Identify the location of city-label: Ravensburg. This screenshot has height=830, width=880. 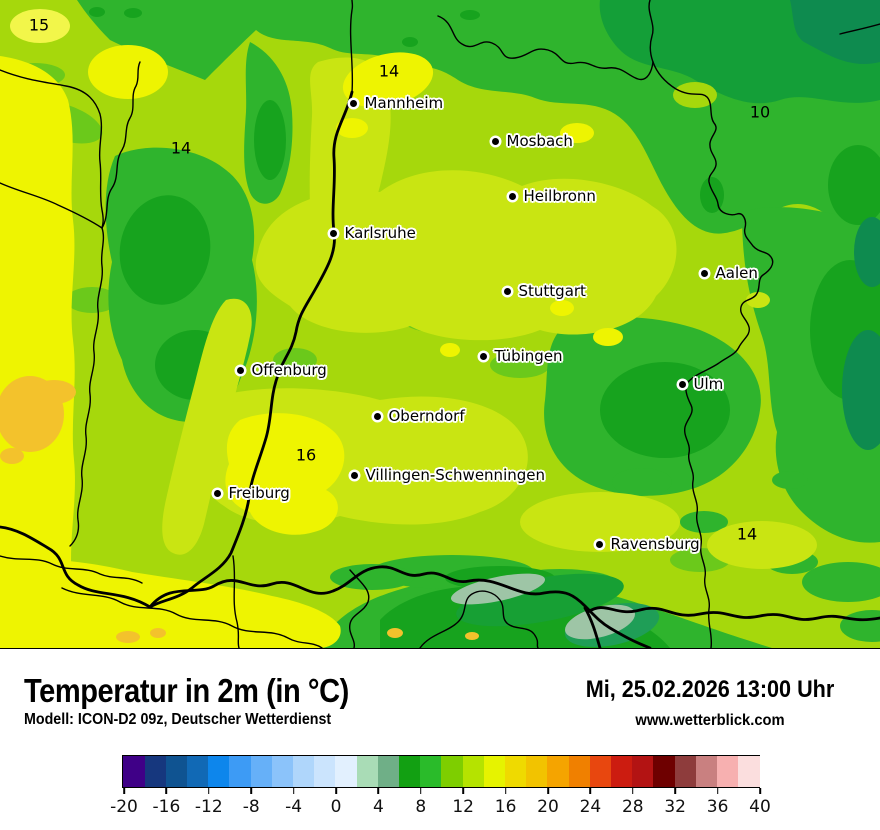
(655, 544).